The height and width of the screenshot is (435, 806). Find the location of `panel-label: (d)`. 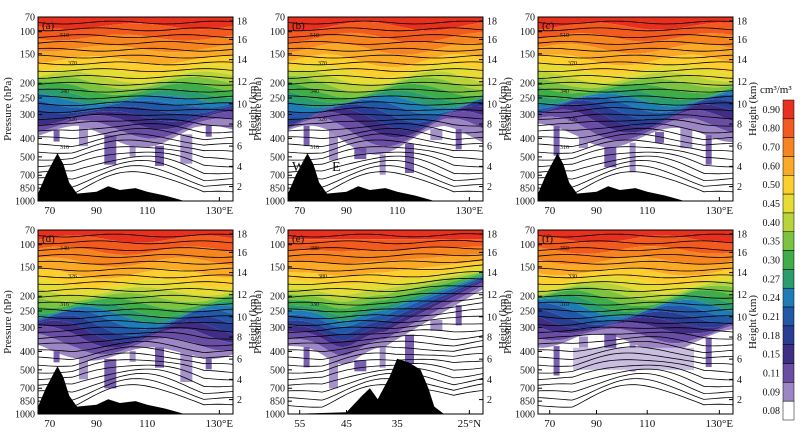

panel-label: (d) is located at coordinates (48, 239).